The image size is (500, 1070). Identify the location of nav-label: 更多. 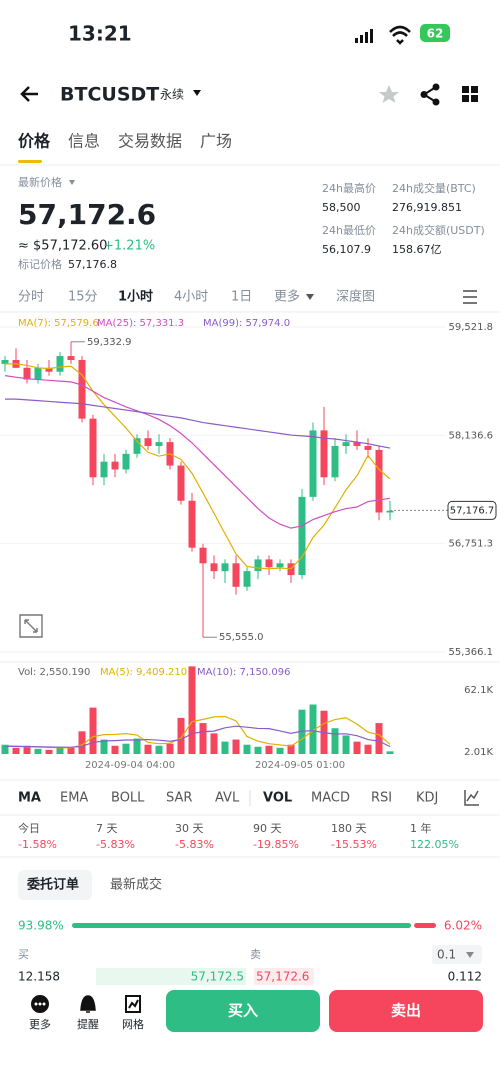
(40, 1024).